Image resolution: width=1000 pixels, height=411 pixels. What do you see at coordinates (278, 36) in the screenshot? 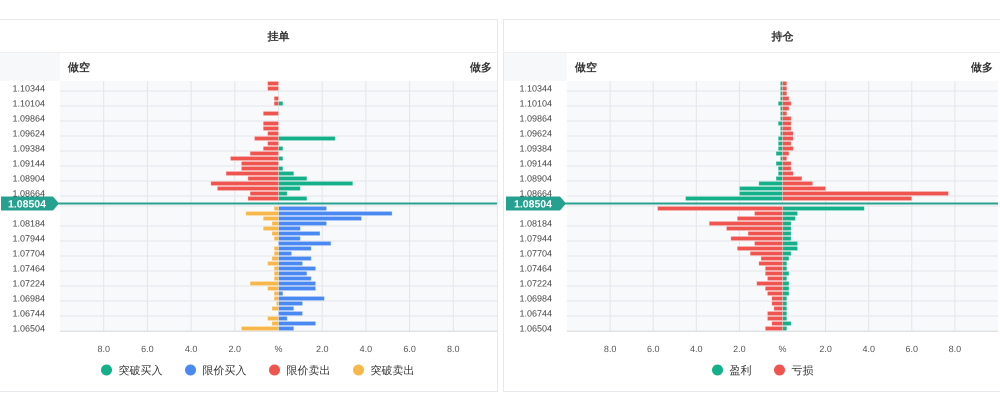
I see `chart-title: 挂单` at bounding box center [278, 36].